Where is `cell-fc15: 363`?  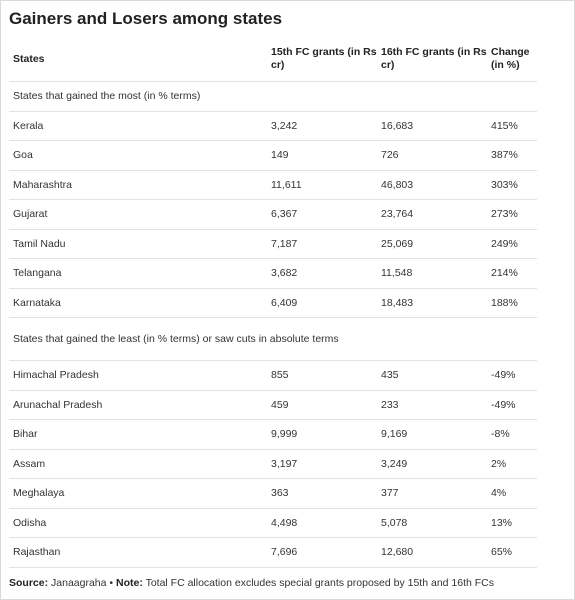
cell-fc15: 363 is located at coordinates (322, 493).